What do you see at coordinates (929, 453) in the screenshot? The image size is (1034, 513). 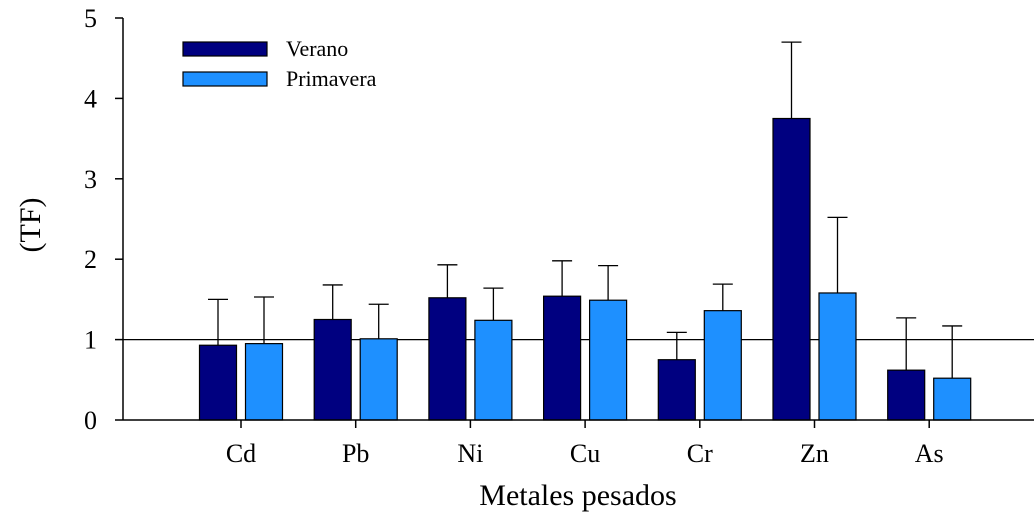 I see `x-tick-label: As` at bounding box center [929, 453].